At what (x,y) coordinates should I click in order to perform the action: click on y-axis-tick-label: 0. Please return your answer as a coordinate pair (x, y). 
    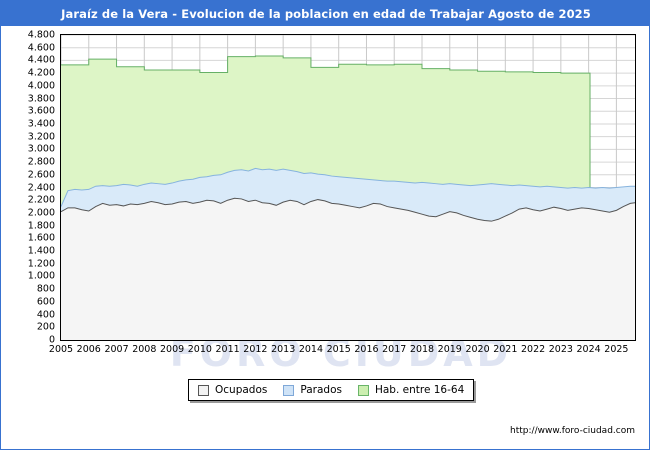
    Looking at the image, I should click on (51, 340).